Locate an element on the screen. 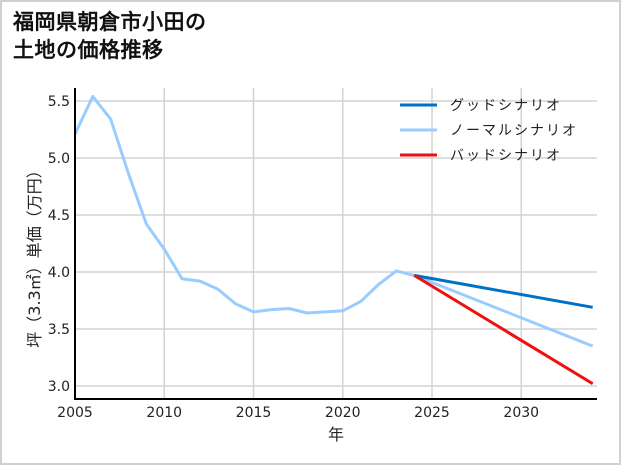  y-tick-label: 5.0 is located at coordinates (59, 159).